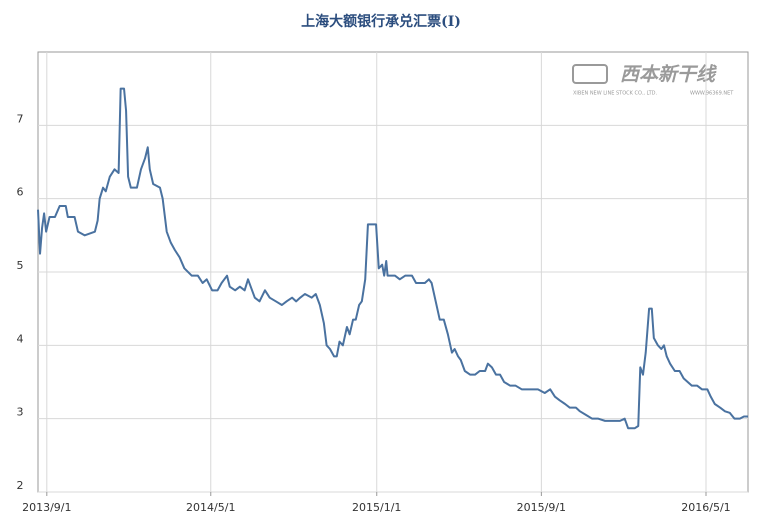 This screenshot has width=762, height=523. I want to click on x-tick-label: 2015/1/1, so click(376, 507).